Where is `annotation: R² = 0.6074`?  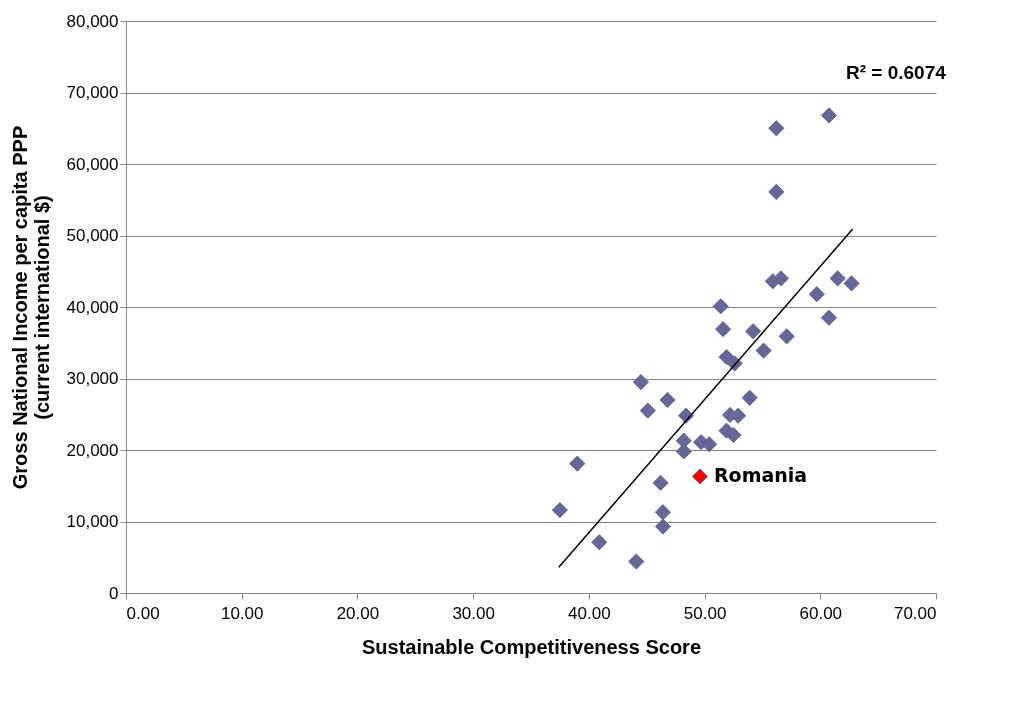
annotation: R² = 0.6074 is located at coordinates (896, 72).